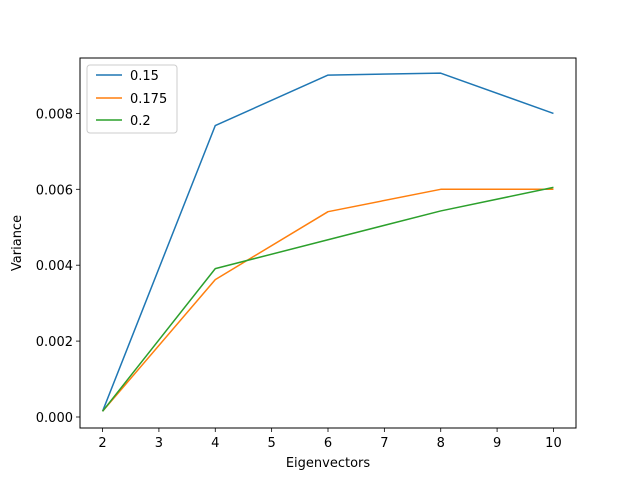 Image resolution: width=640 pixels, height=480 pixels. I want to click on y-tick-label: 0.000, so click(54, 418).